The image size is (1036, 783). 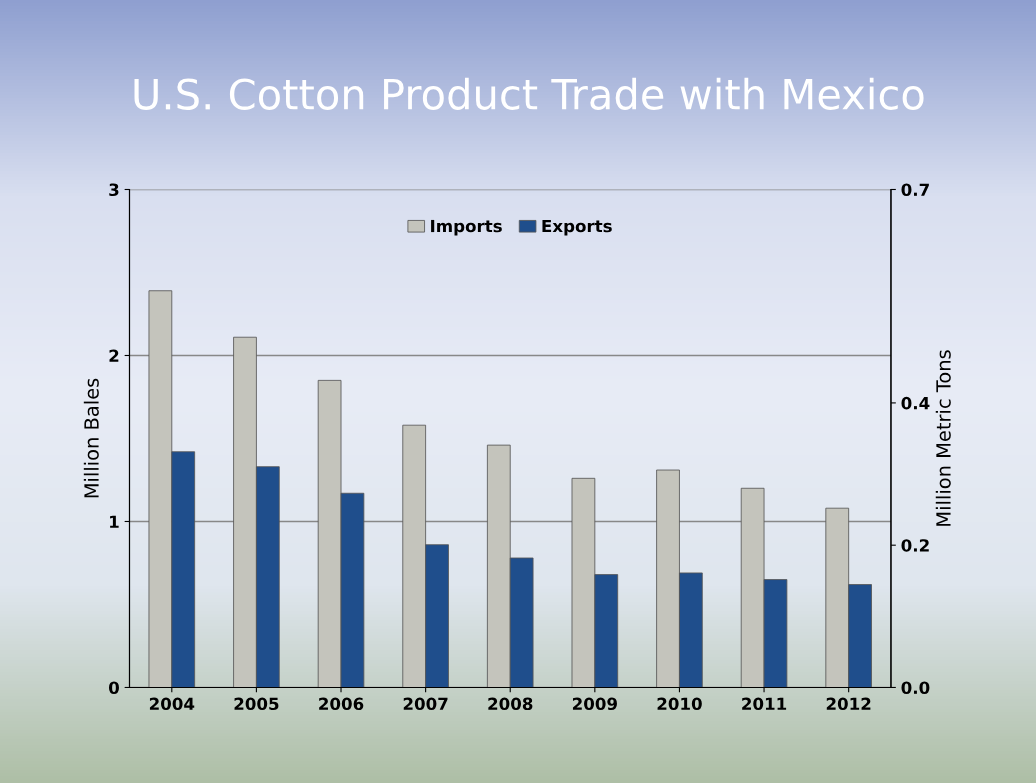 I want to click on chart-title: U.S. Cotton Product Trade with Mexico, so click(x=529, y=93).